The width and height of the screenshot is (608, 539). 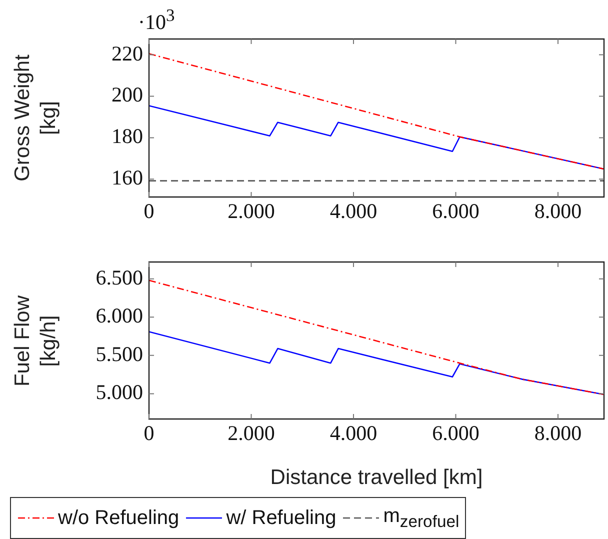 What do you see at coordinates (127, 53) in the screenshot?
I see `y-tick-label: 220` at bounding box center [127, 53].